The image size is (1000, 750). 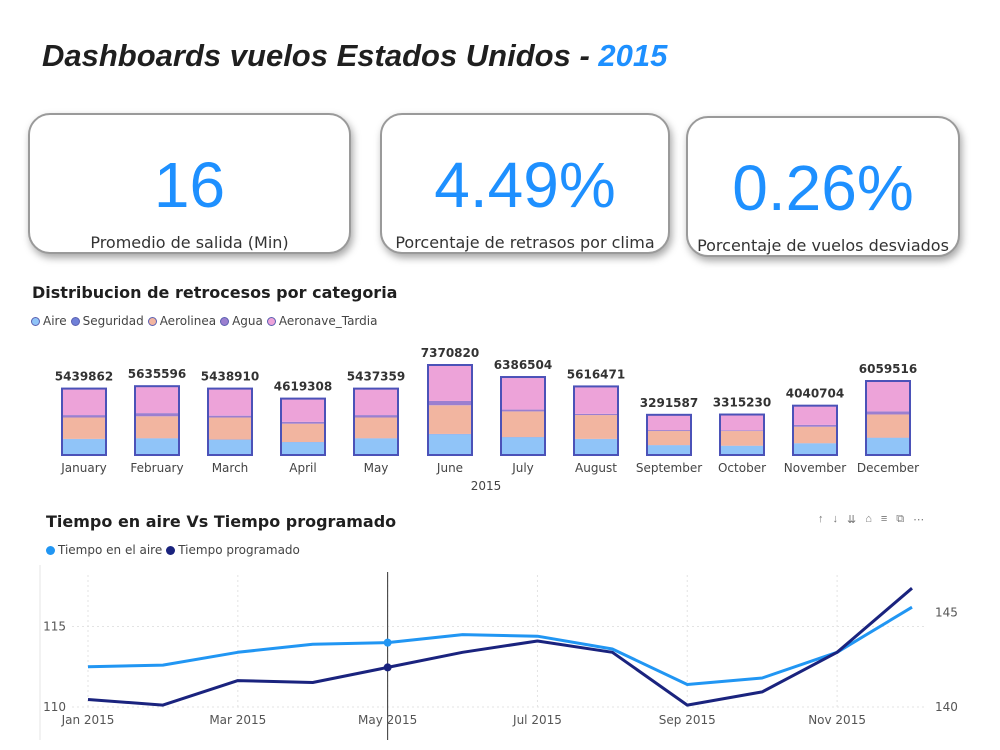 What do you see at coordinates (188, 321) in the screenshot?
I see `legend-label: Aerolinea` at bounding box center [188, 321].